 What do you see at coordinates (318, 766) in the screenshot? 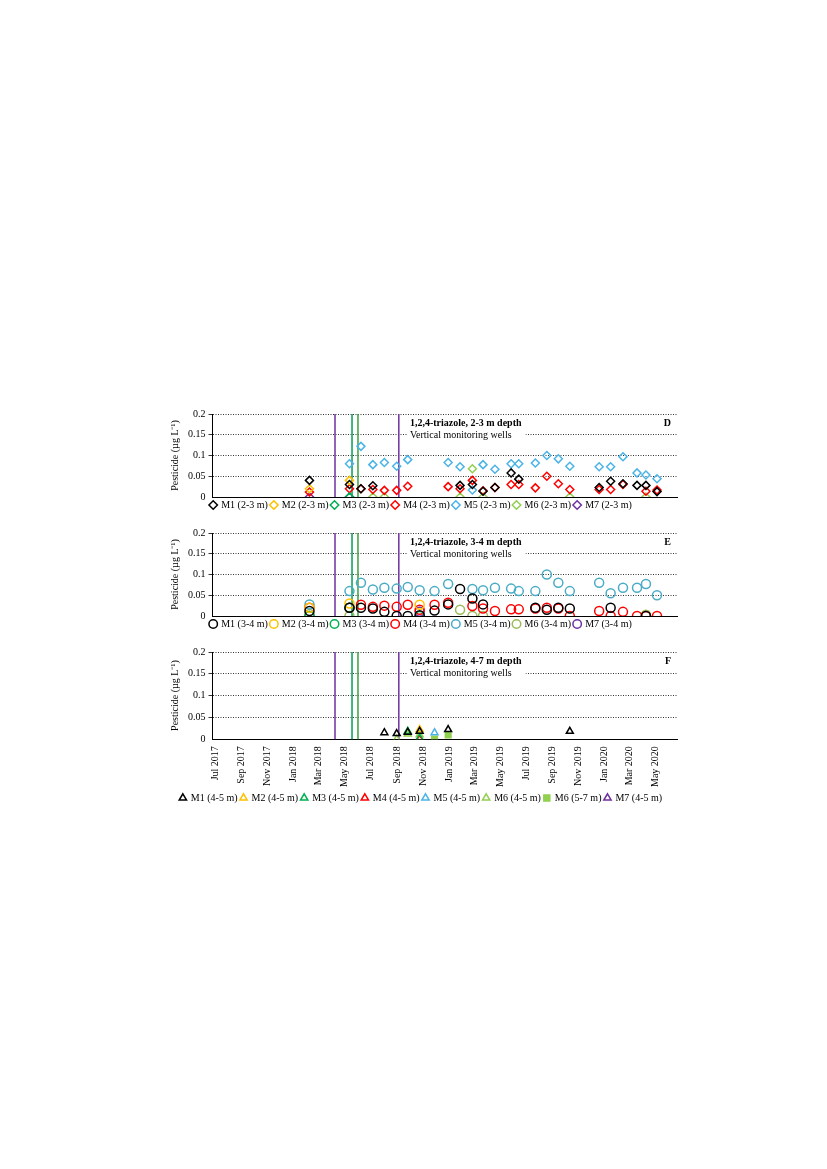
I see `x-tick-label: Mar 2018` at bounding box center [318, 766].